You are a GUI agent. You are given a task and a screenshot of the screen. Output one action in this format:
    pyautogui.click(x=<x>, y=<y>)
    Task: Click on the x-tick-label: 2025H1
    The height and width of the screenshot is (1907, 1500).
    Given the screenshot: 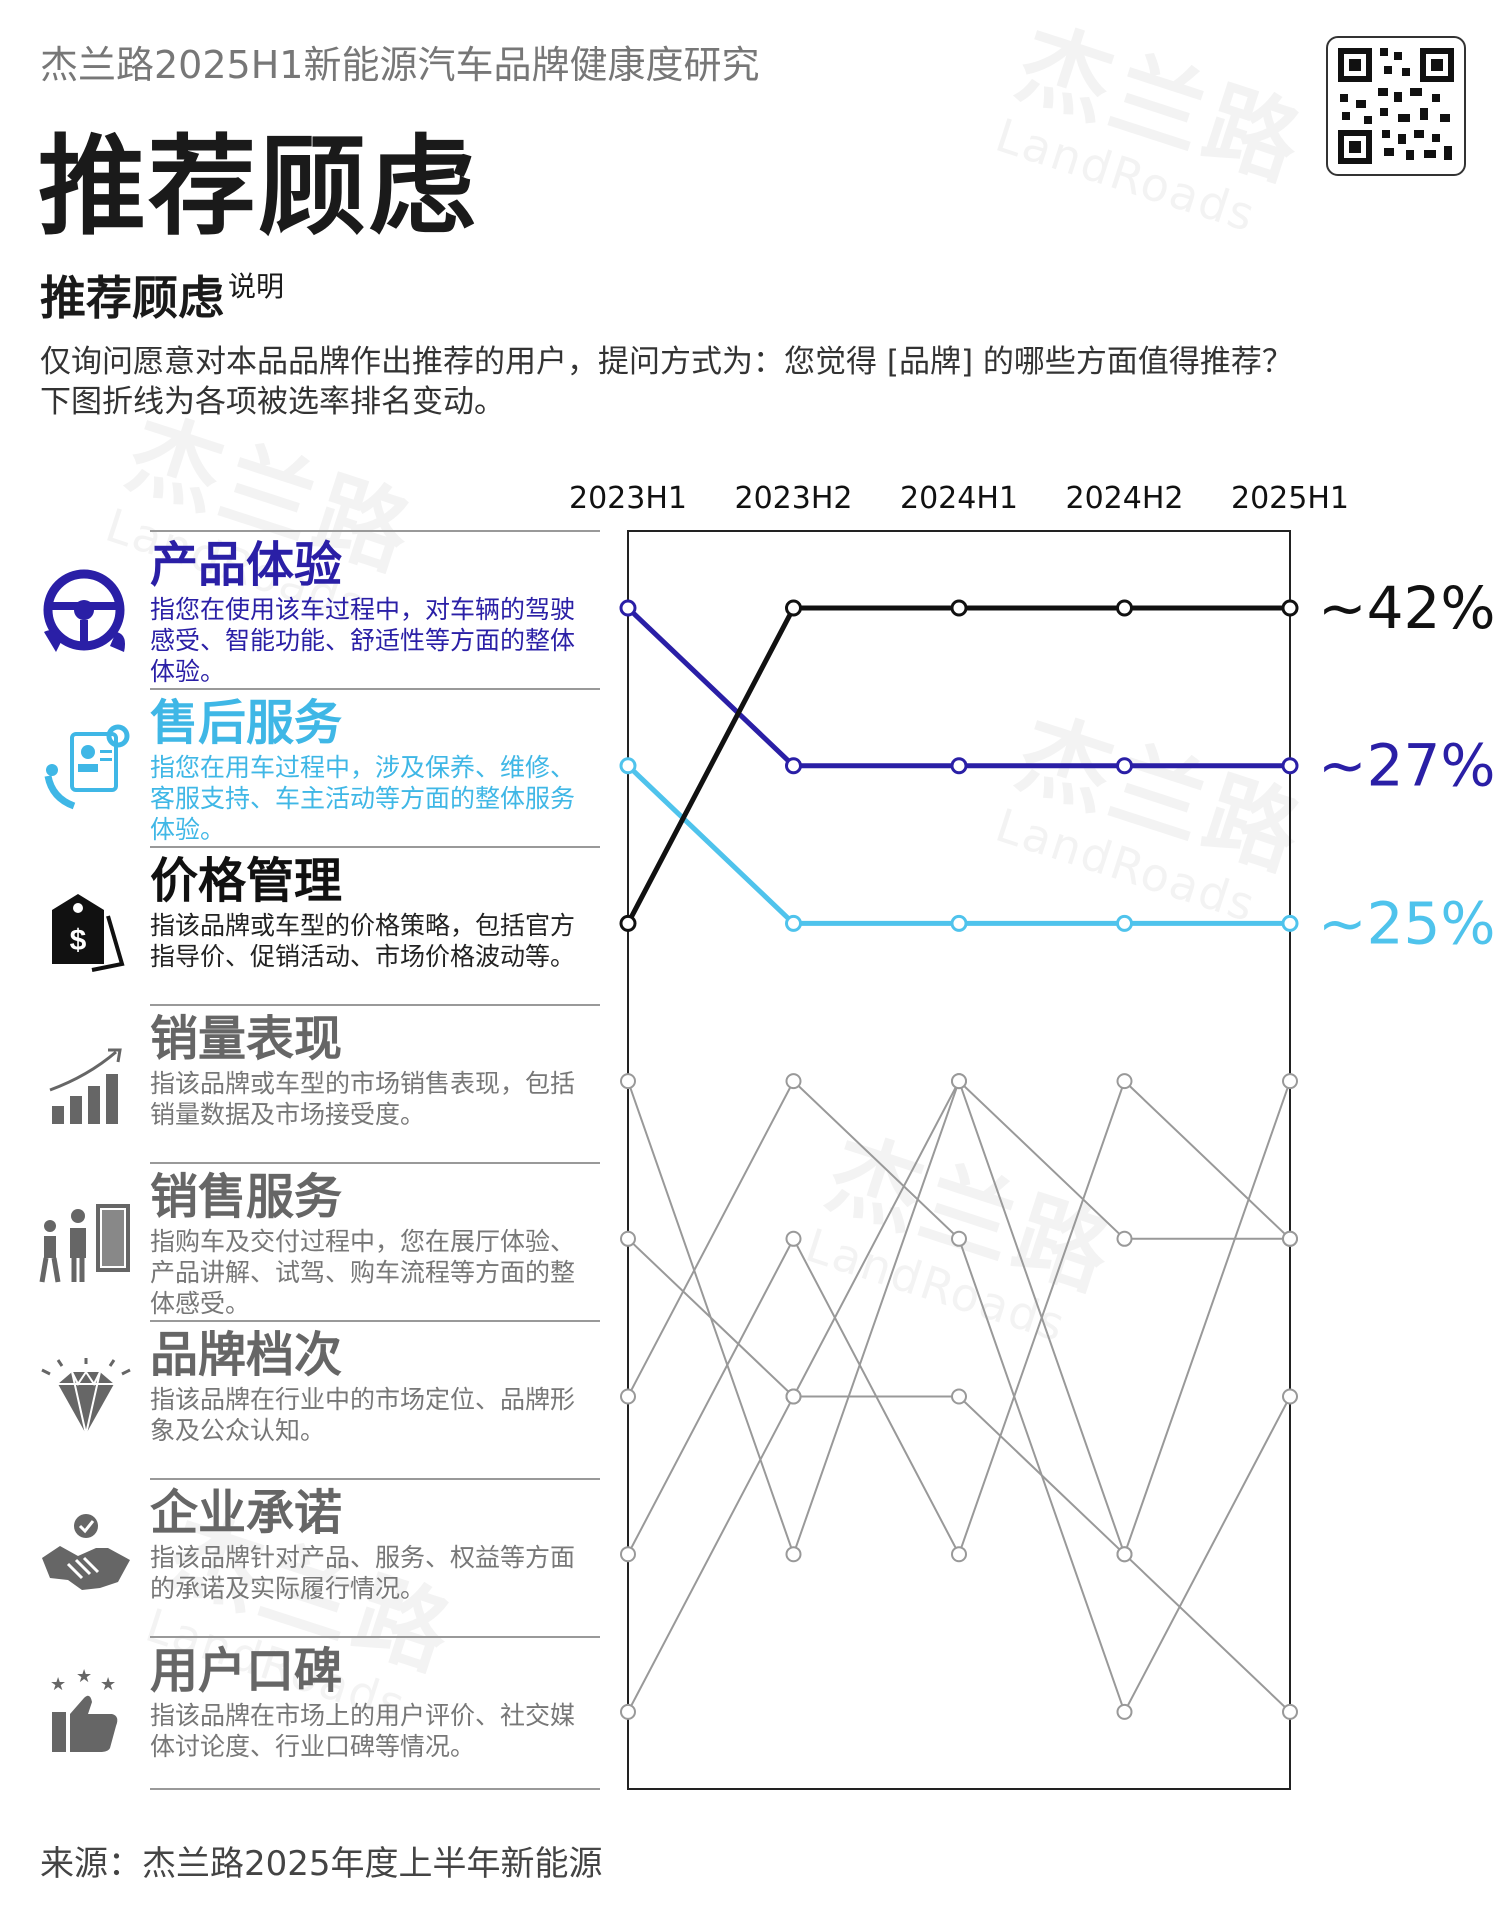 What is the action you would take?
    pyautogui.click(x=1290, y=498)
    